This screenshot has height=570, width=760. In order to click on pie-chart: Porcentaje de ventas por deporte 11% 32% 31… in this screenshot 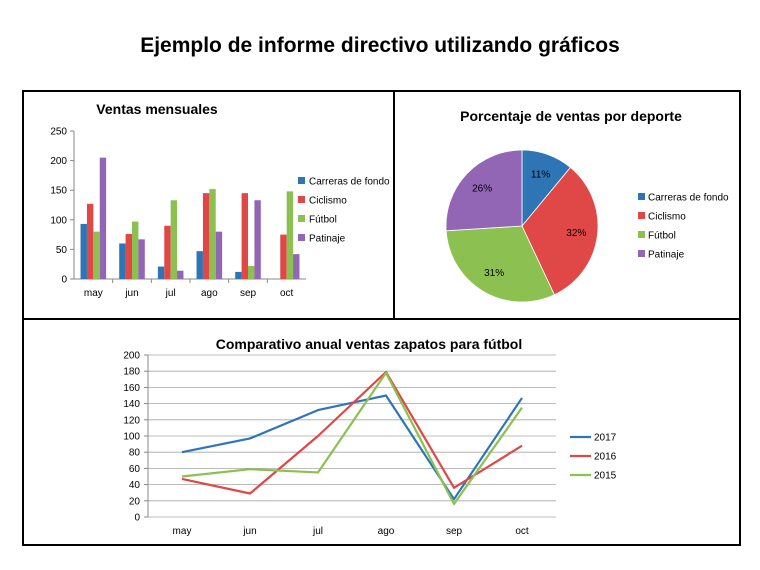, I will do `click(587, 205)`.